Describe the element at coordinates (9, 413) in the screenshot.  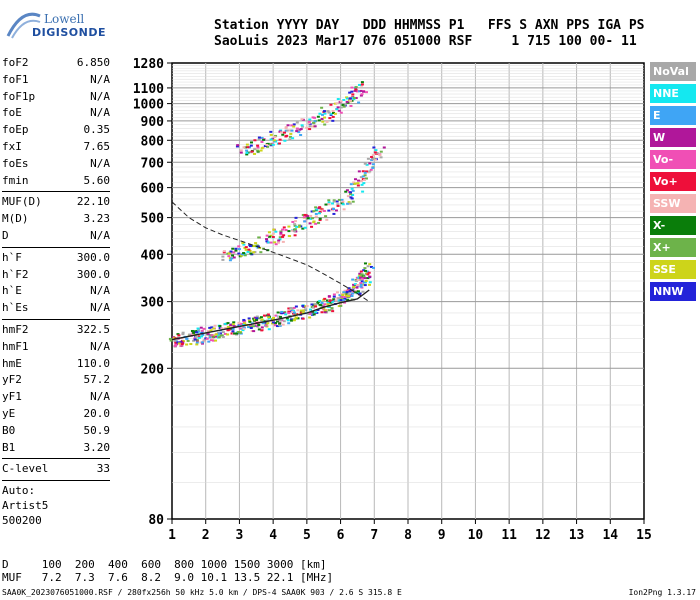
I see `parameter-name: yE` at that location.